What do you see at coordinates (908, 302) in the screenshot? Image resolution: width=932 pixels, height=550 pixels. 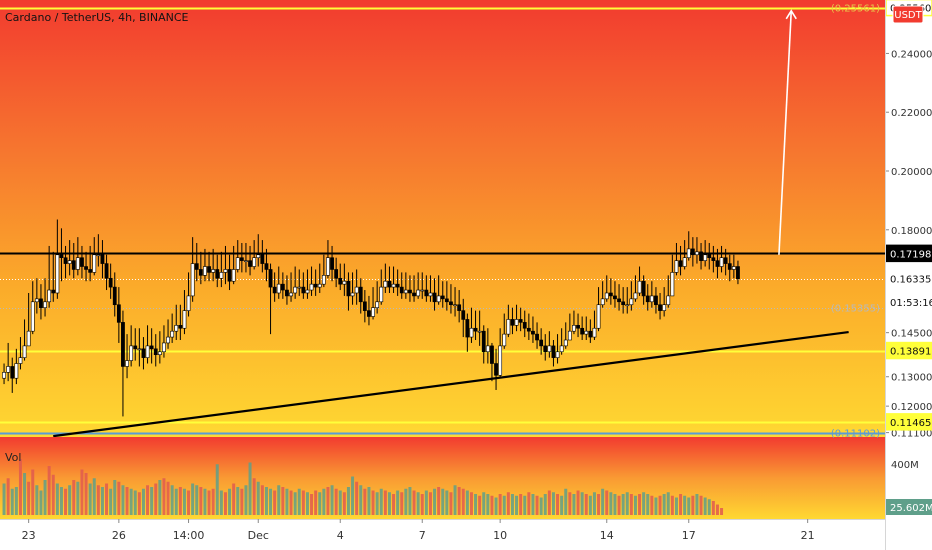 I see `price-badge: 01:53:16` at bounding box center [908, 302].